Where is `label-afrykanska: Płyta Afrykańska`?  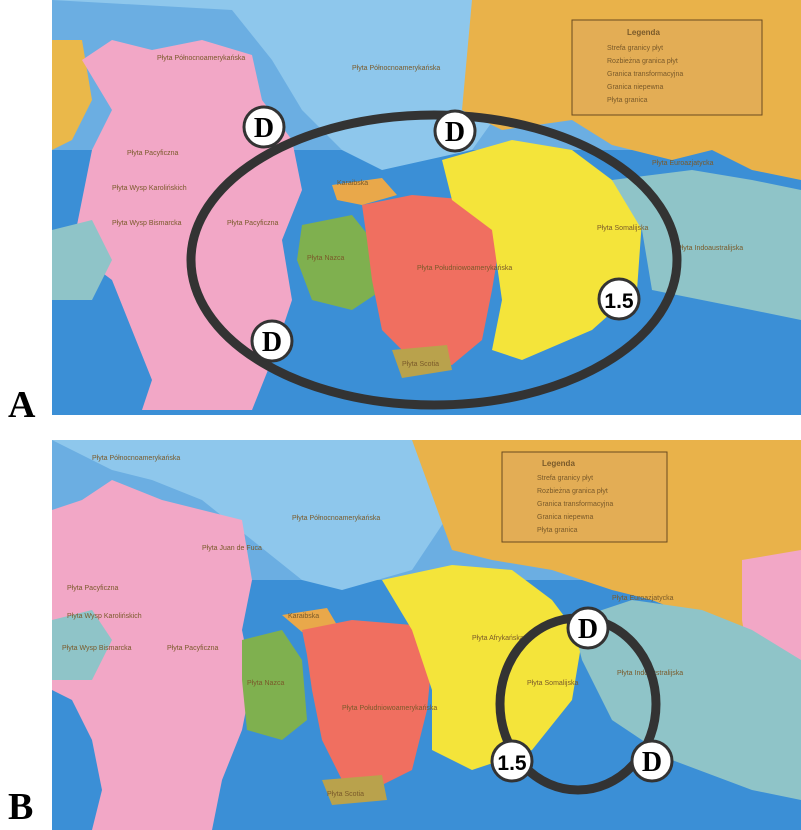
label-afrykanska: Płyta Afrykańska is located at coordinates (498, 638).